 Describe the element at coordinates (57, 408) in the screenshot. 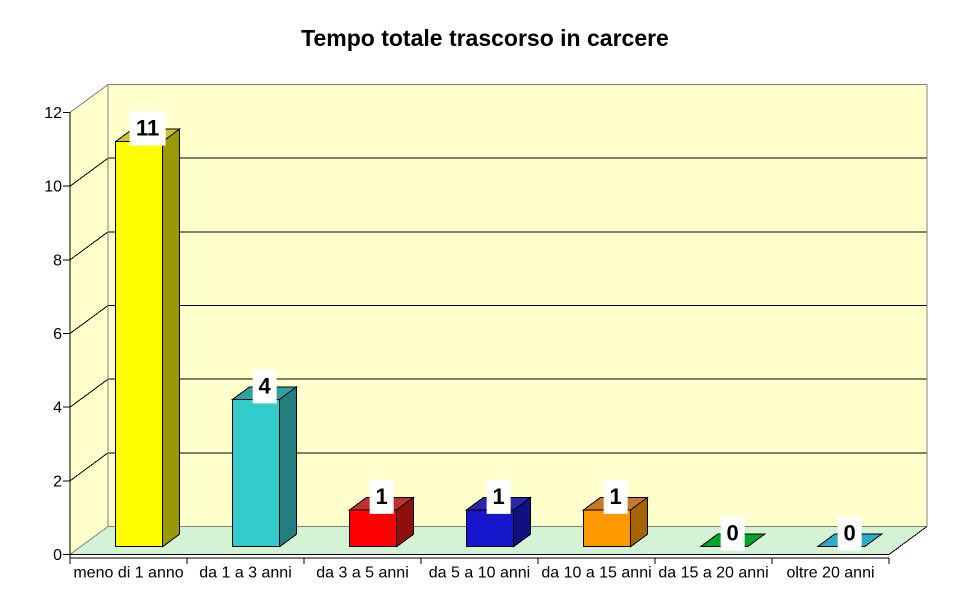

I see `y-tick-label-4: 4` at that location.